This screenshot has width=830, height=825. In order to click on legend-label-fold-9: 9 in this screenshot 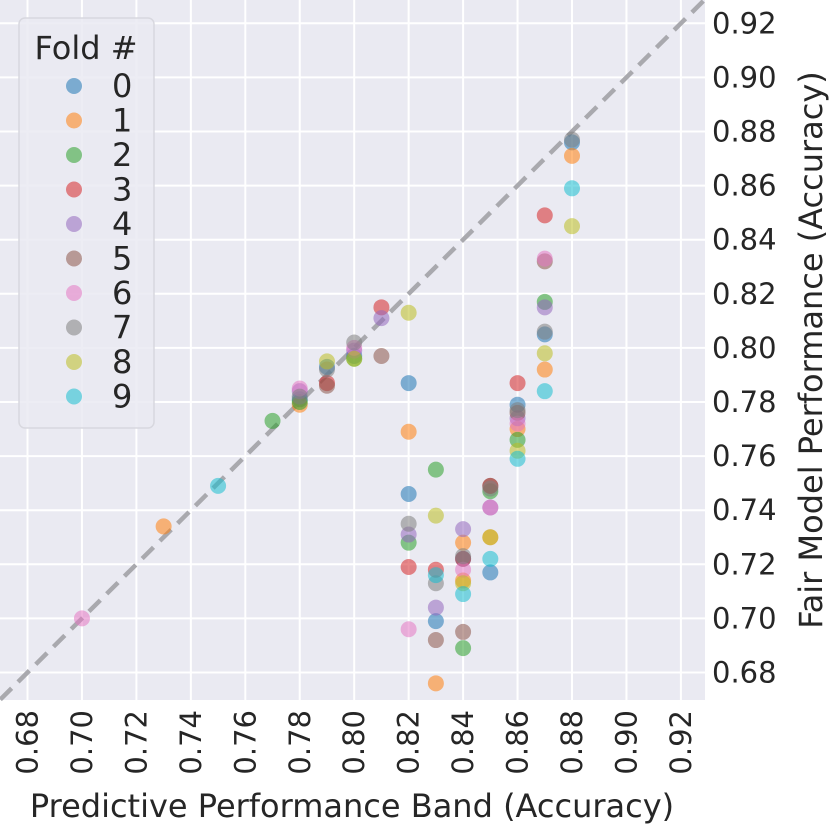, I will do `click(122, 397)`.